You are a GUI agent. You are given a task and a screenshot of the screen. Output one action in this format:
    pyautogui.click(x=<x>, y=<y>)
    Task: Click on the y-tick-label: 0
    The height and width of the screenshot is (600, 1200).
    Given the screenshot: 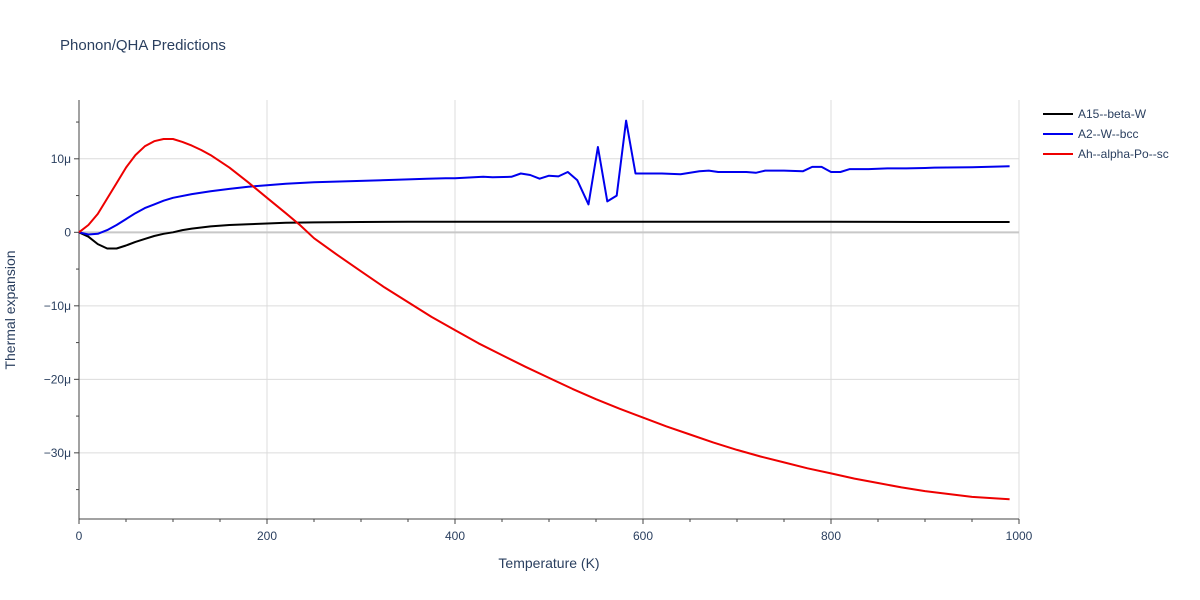 What is the action you would take?
    pyautogui.click(x=67, y=232)
    